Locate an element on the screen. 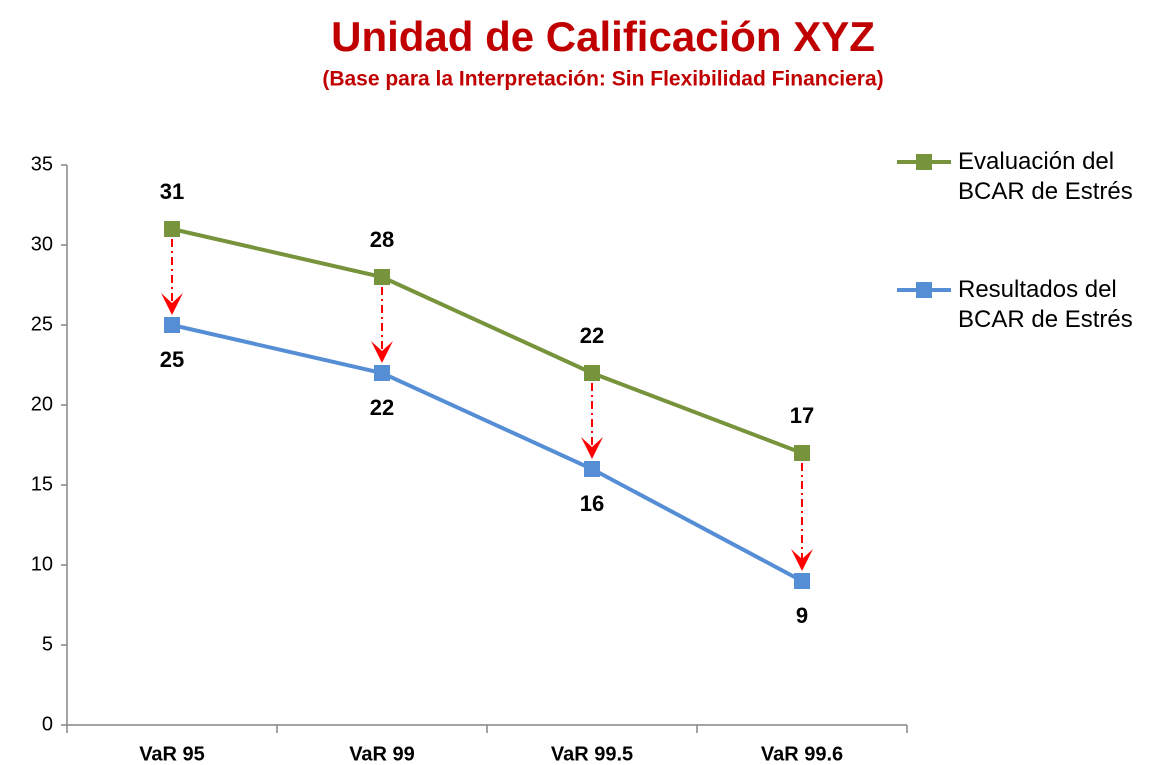 This screenshot has width=1173, height=765. data-label: 9 is located at coordinates (802, 615).